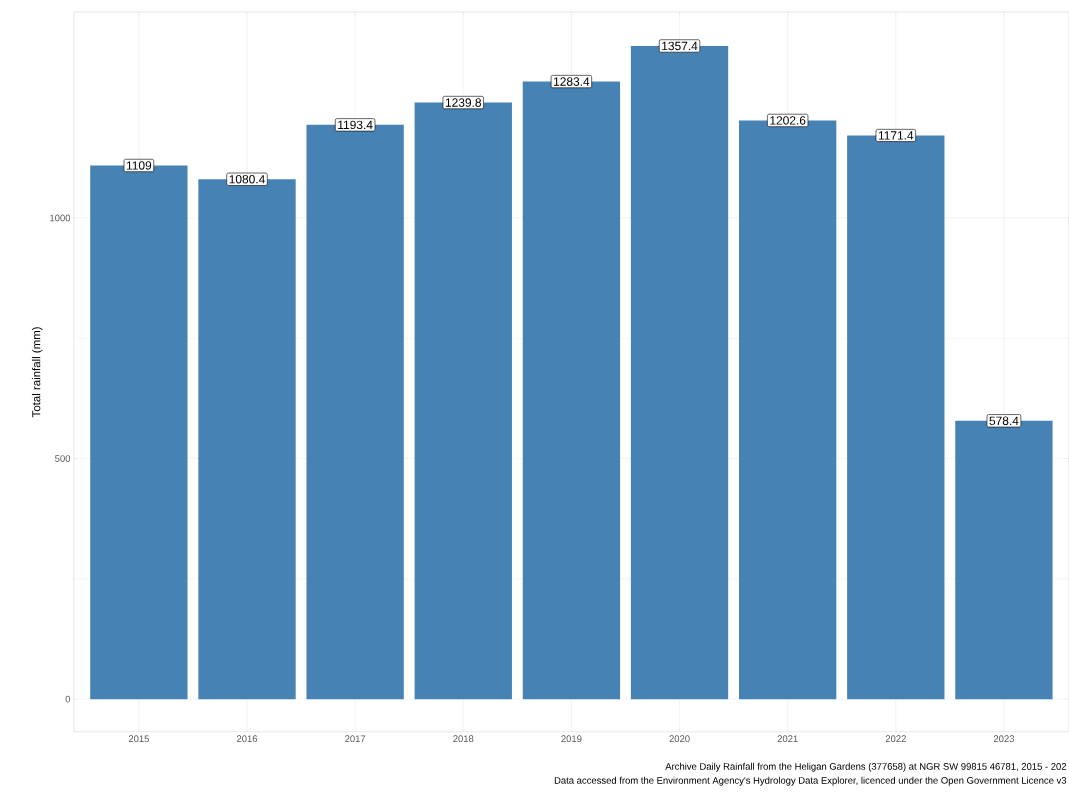 This screenshot has width=1069, height=792. I want to click on data-label: 1283.4, so click(572, 81).